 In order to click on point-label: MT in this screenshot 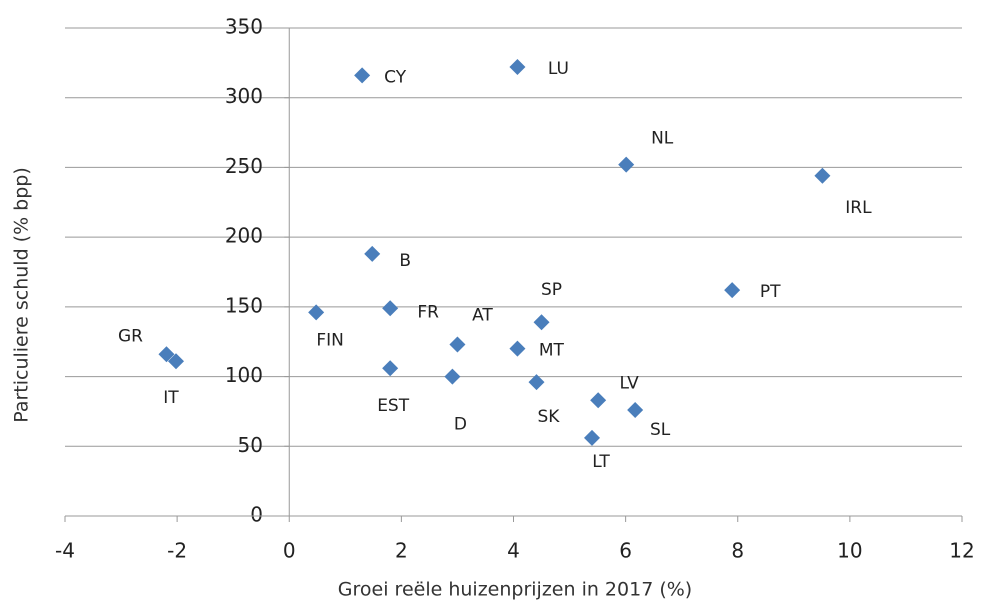, I will do `click(552, 351)`.